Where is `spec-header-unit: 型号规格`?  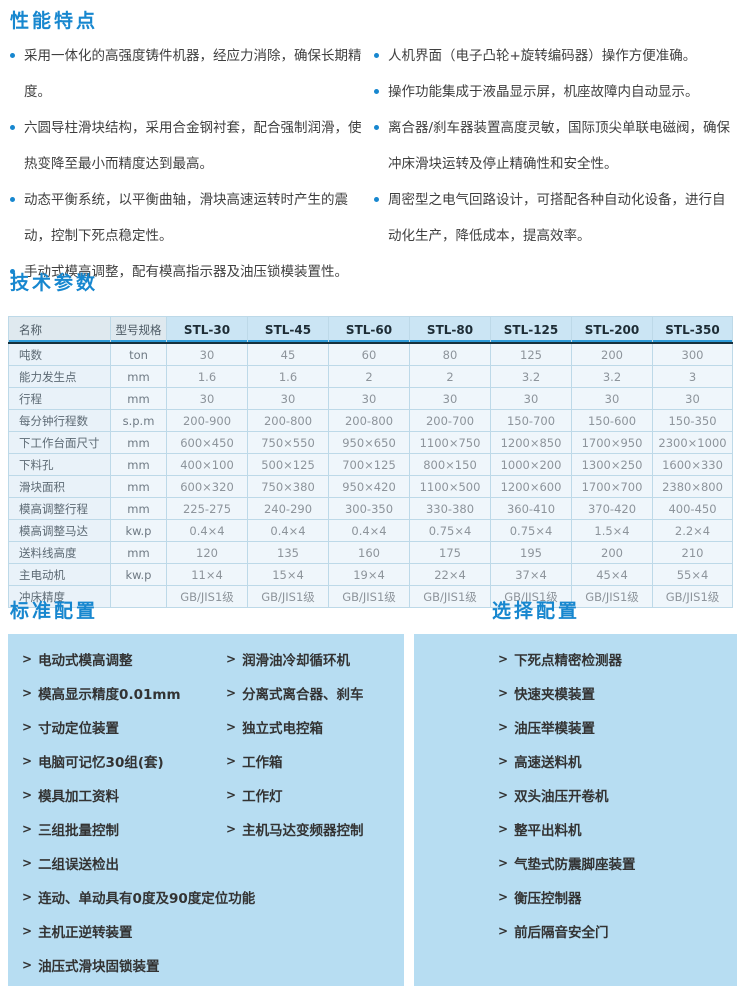 spec-header-unit: 型号规格 is located at coordinates (138, 330).